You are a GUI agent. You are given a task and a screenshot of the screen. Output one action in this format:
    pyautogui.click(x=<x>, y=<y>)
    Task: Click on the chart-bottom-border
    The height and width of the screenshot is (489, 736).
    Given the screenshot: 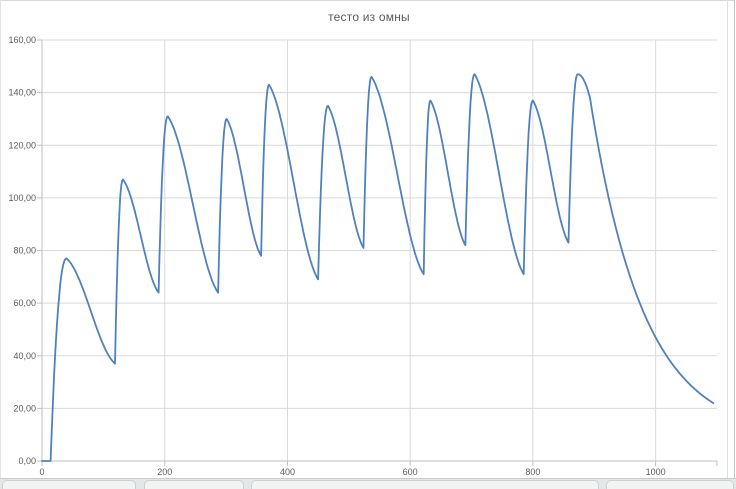 What is the action you would take?
    pyautogui.click(x=368, y=478)
    